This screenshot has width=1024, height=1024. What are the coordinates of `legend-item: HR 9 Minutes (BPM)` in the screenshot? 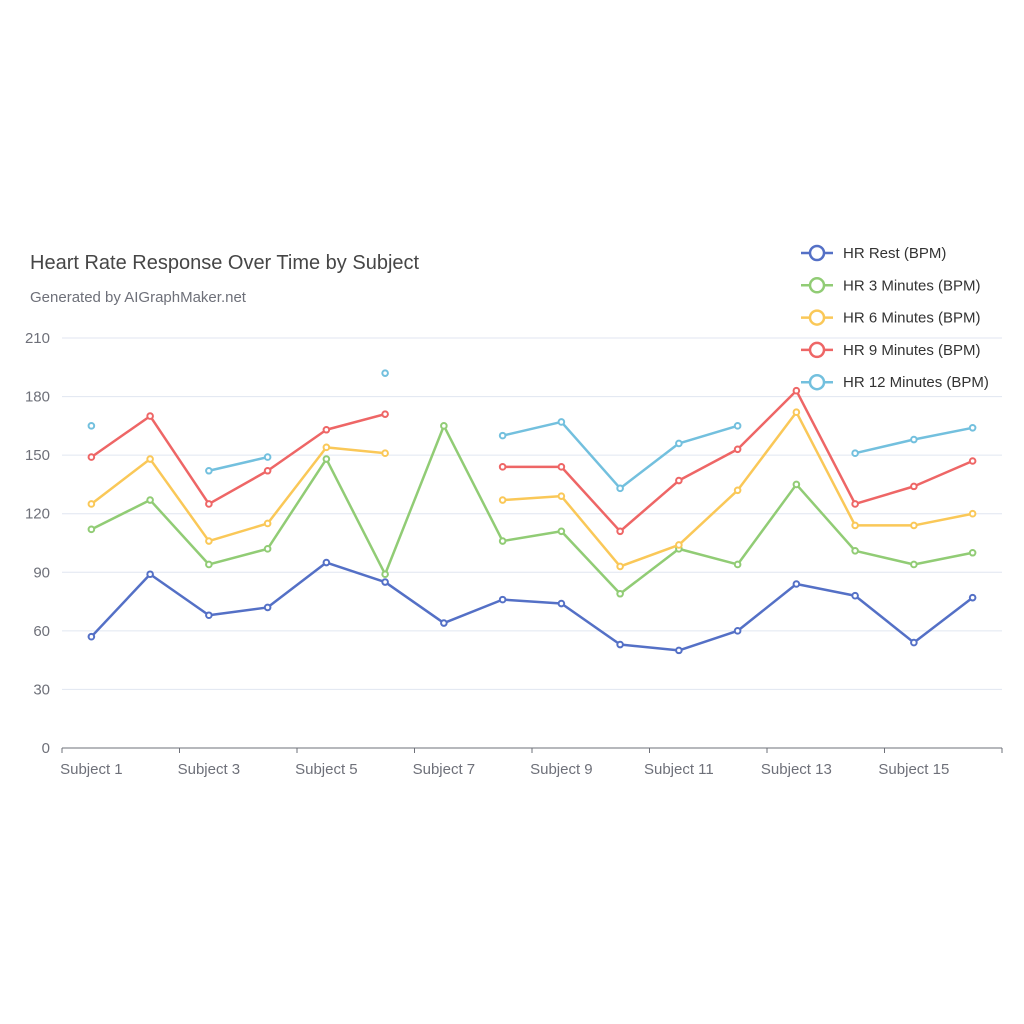 It's located at (891, 350).